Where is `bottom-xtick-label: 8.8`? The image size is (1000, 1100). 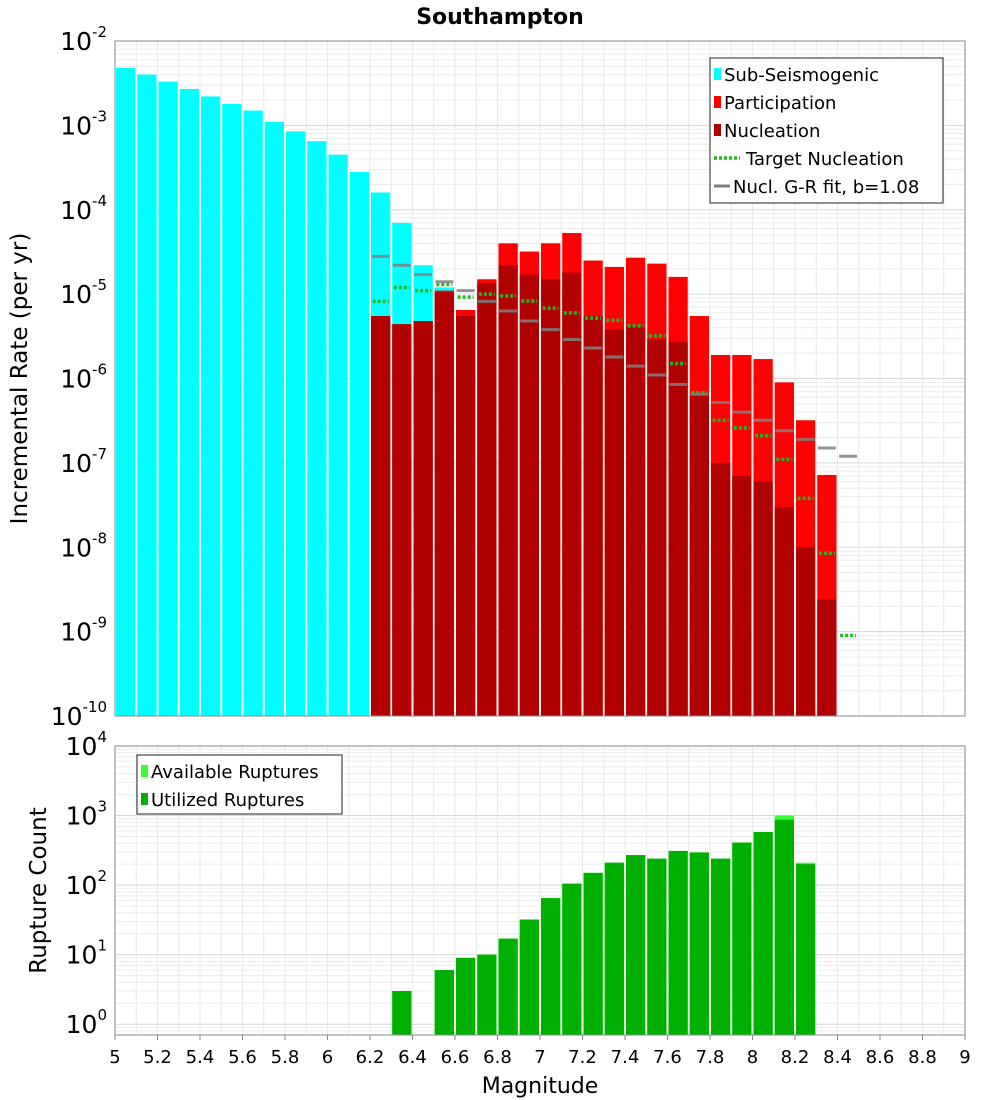 bottom-xtick-label: 8.8 is located at coordinates (922, 1057).